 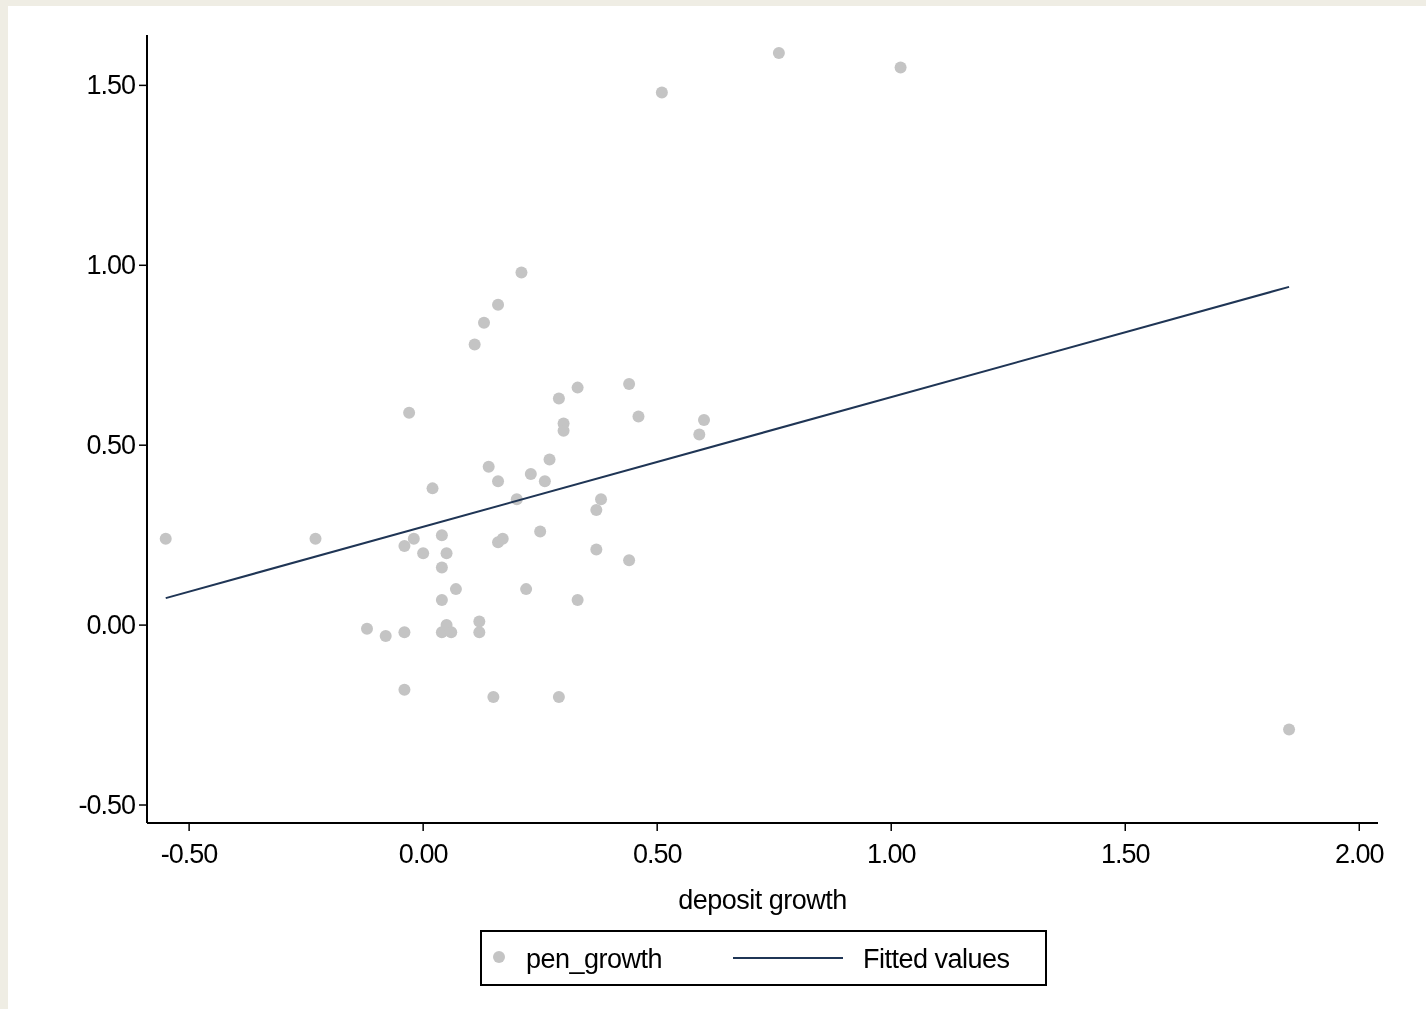 I want to click on y-tick-label: 0.00, so click(x=110, y=625).